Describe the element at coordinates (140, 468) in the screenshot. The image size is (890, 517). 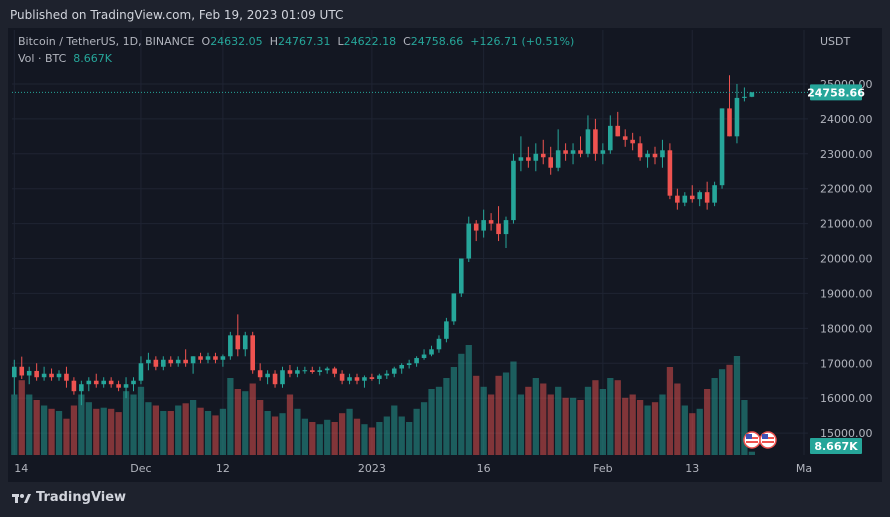
I see `x-tick-label: Dec` at that location.